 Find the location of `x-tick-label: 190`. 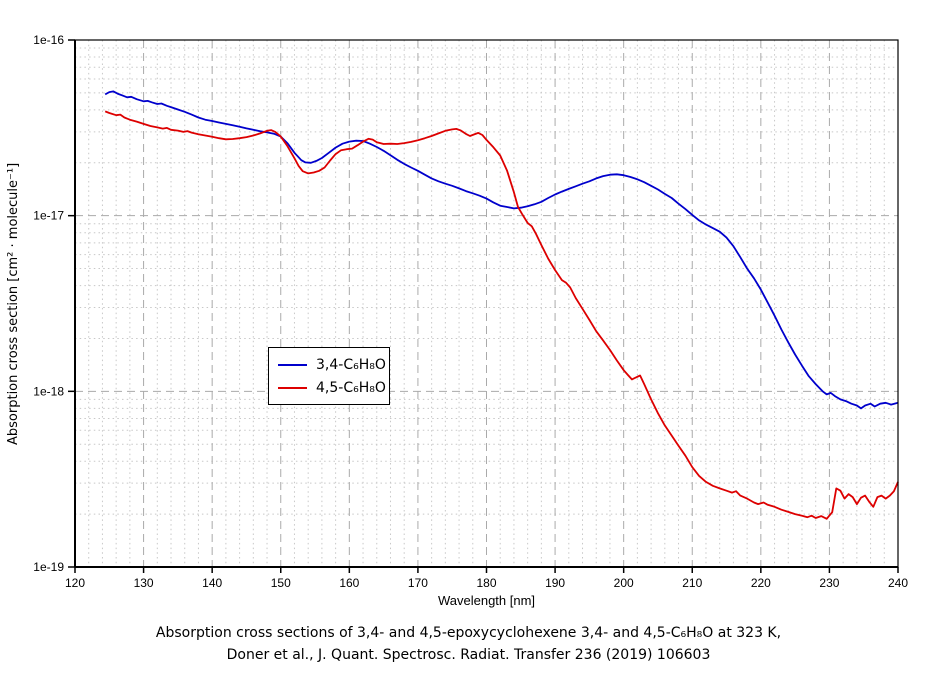

x-tick-label: 190 is located at coordinates (555, 583).